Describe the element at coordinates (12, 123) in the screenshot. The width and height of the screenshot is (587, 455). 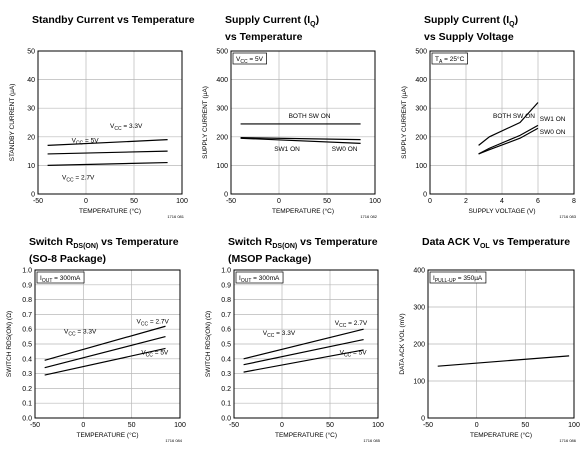
I see `y-axis-label: STANDBY CURRENT (µA)` at that location.